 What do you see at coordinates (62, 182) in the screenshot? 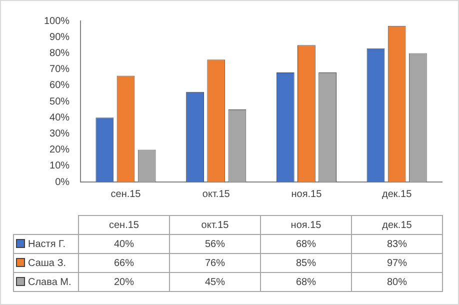
I see `y-tick-label: 0%` at bounding box center [62, 182].